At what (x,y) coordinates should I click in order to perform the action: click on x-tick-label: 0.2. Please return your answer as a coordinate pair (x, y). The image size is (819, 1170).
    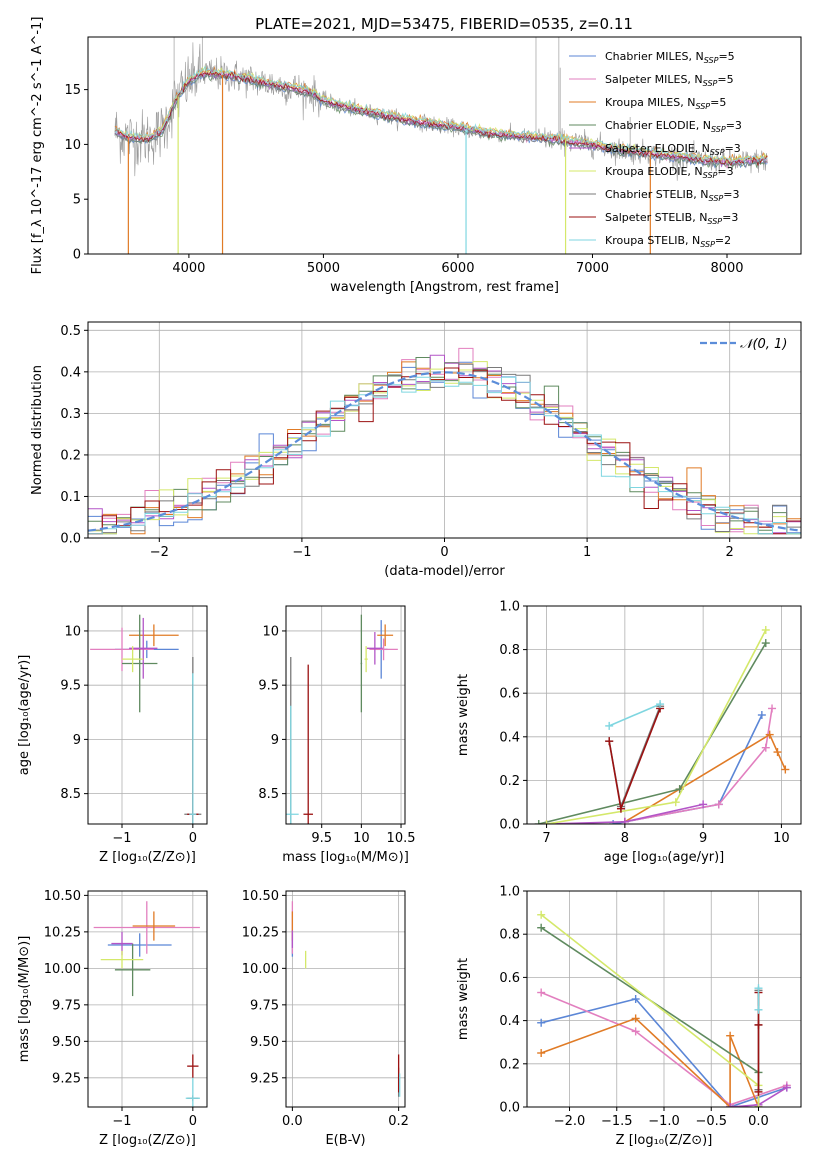
    Looking at the image, I should click on (398, 1121).